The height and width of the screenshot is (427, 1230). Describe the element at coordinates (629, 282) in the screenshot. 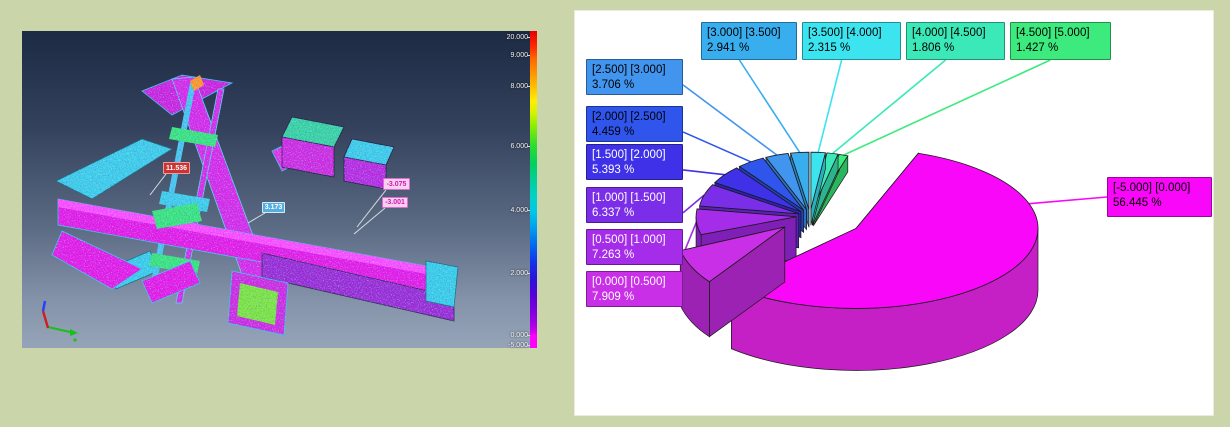

I see `pie-label-range: [0.000] [0.500]` at that location.